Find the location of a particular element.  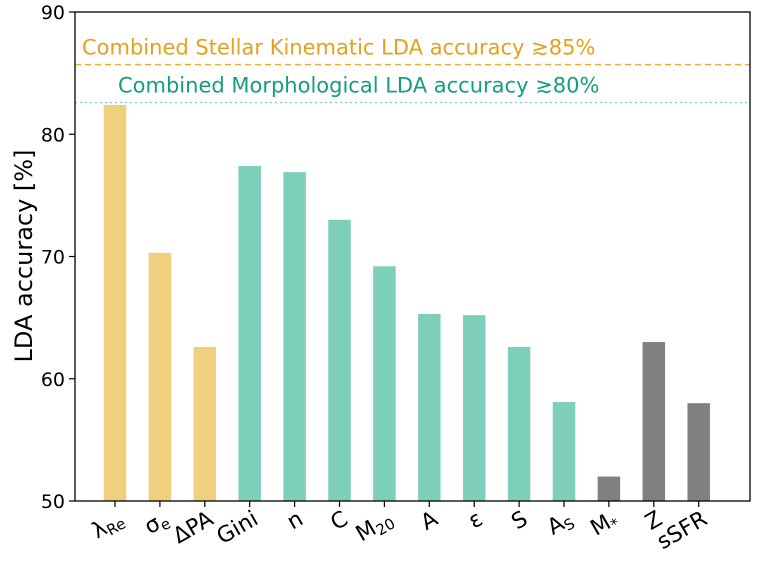

reference-line-label-2: Combined Morphological LDA accuracy ≳80% is located at coordinates (358, 85).